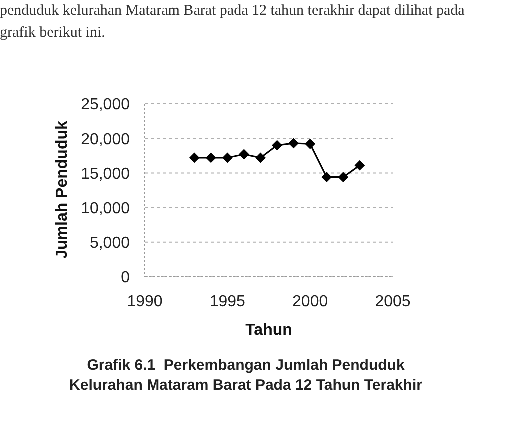  What do you see at coordinates (105, 174) in the screenshot?
I see `y-tick-label: 15,000` at bounding box center [105, 174].